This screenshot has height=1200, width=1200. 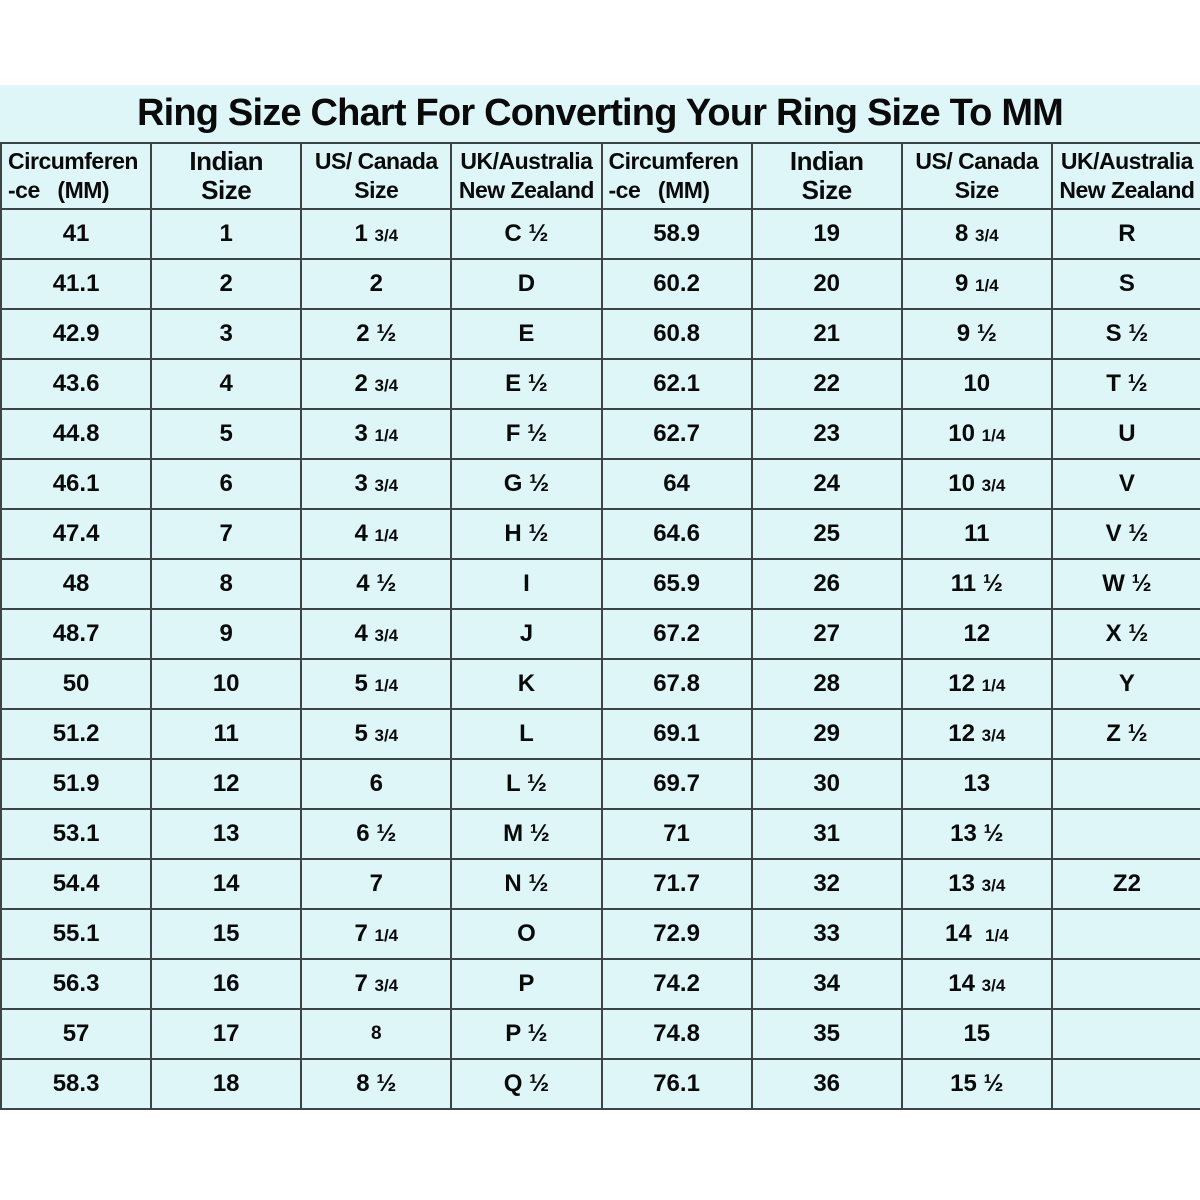 I want to click on table-cell: W ½, so click(x=1125, y=584).